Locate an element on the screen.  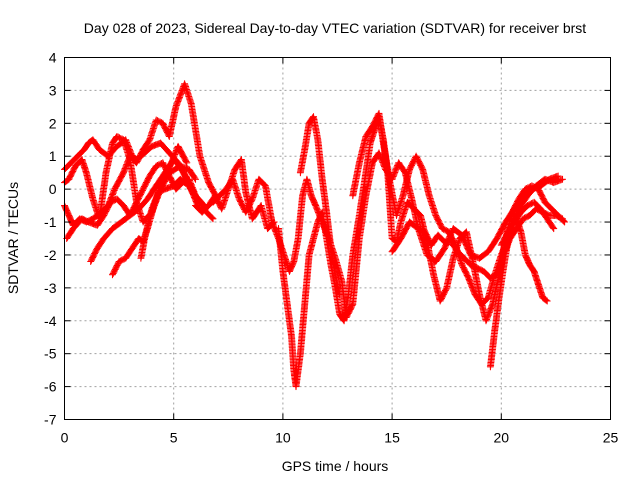
y-tick-label: -7 is located at coordinates (50, 420).